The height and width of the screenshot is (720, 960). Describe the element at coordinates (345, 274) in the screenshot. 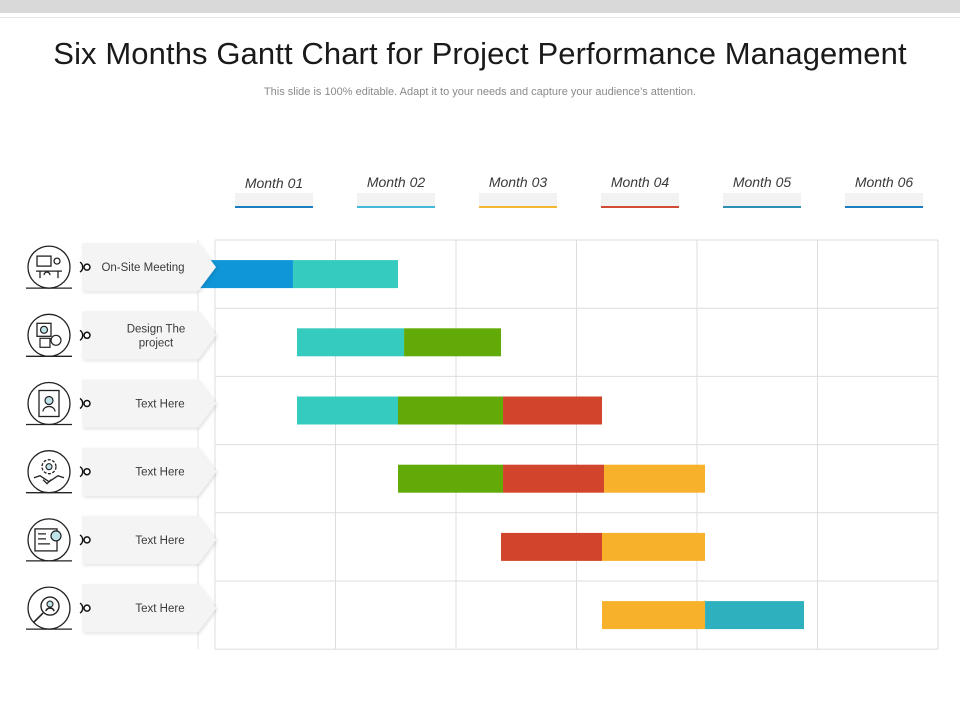

I see `gantt-bar-task1-seg2` at that location.